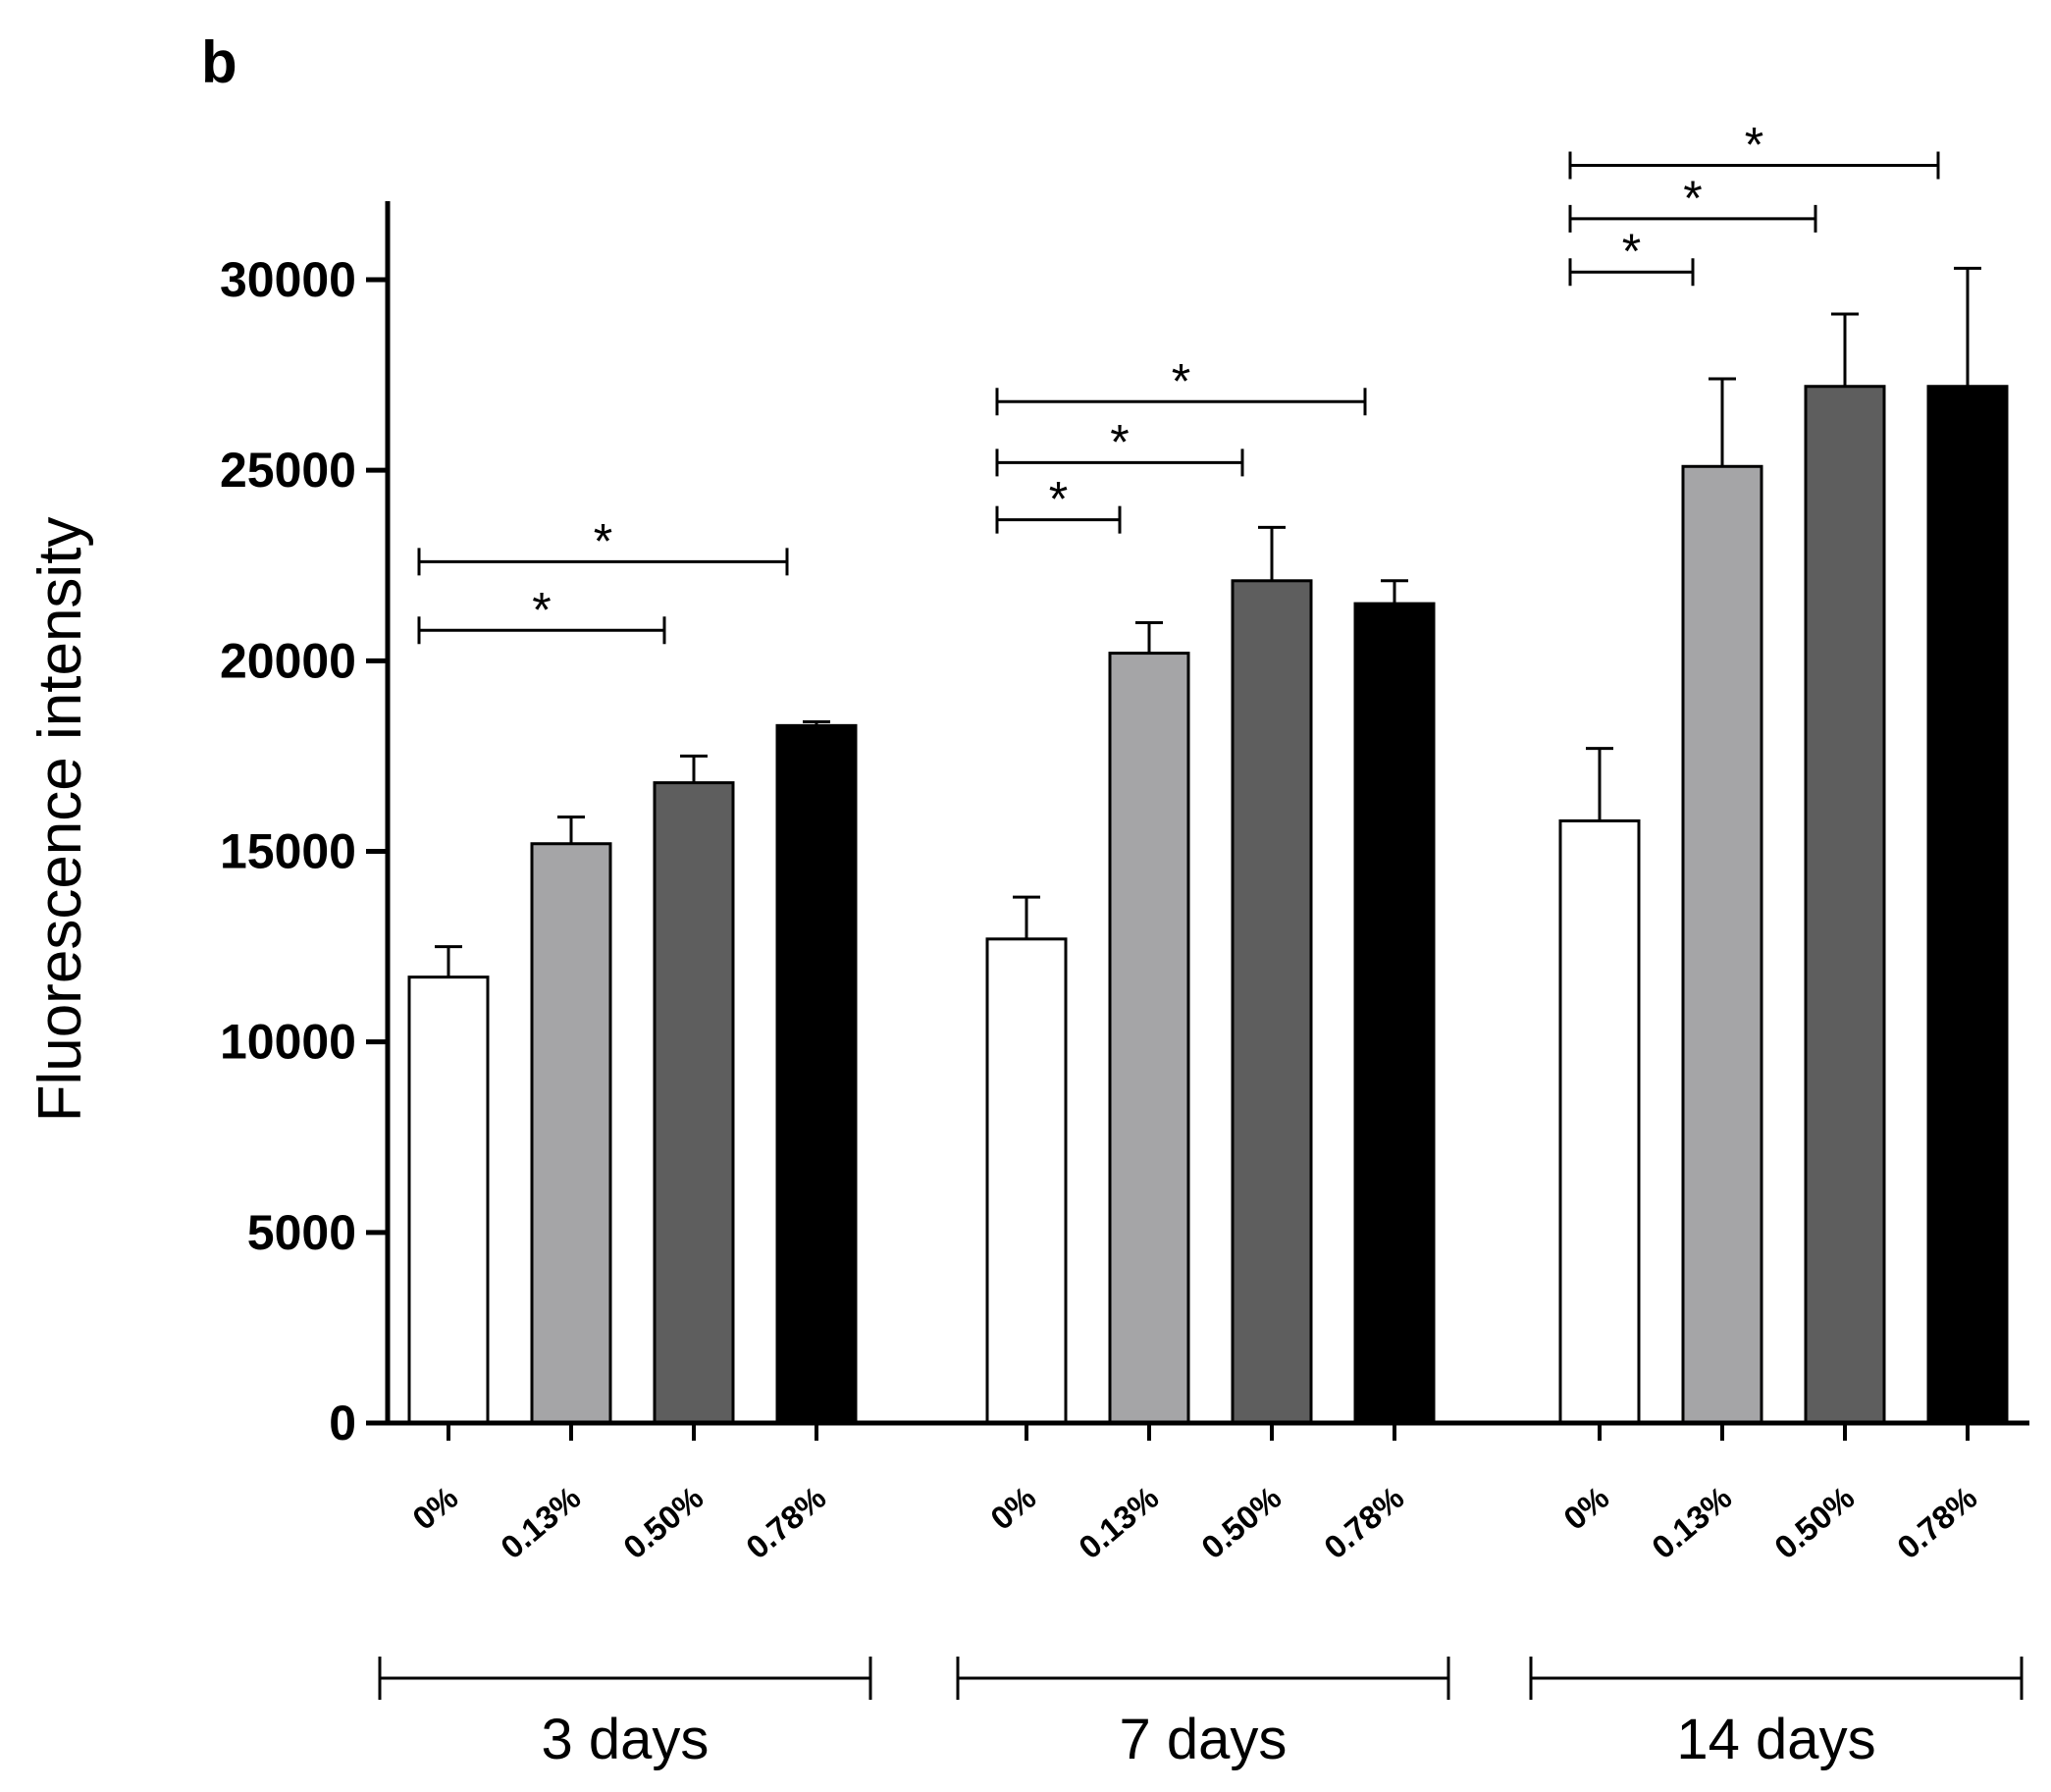  I want to click on y-tick-label: 5000, so click(301, 1232).